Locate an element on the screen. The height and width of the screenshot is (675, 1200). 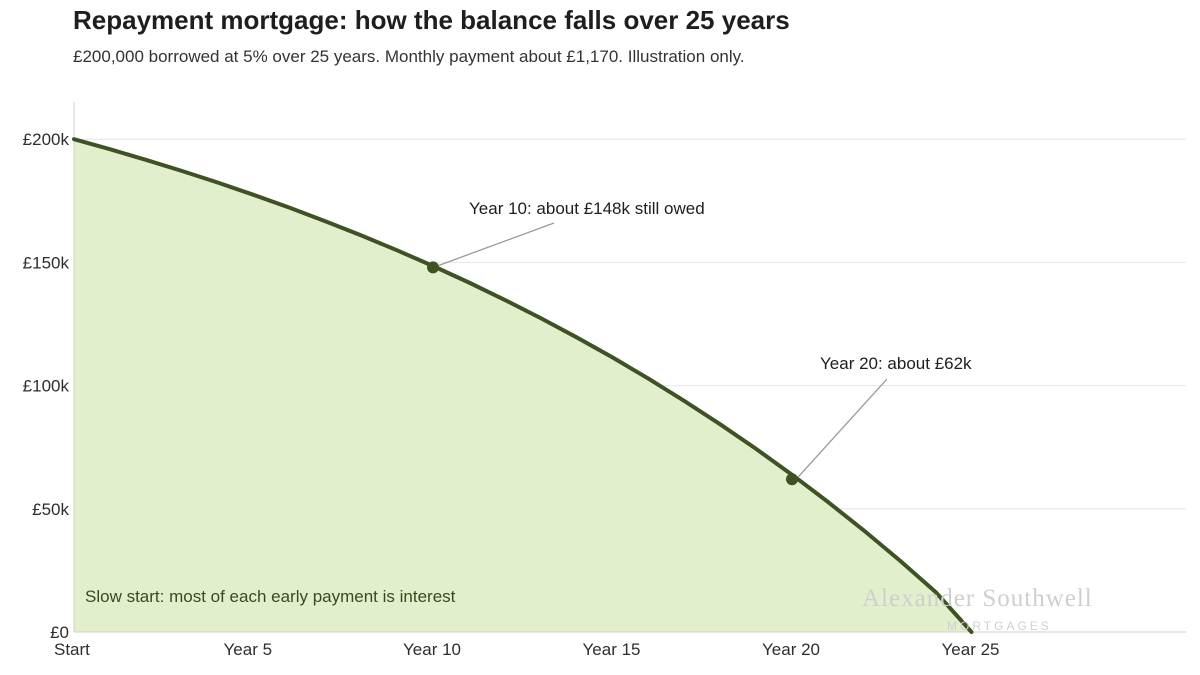
y-tick-labels: £0 £50k £100k £150k £200k is located at coordinates (46, 386).